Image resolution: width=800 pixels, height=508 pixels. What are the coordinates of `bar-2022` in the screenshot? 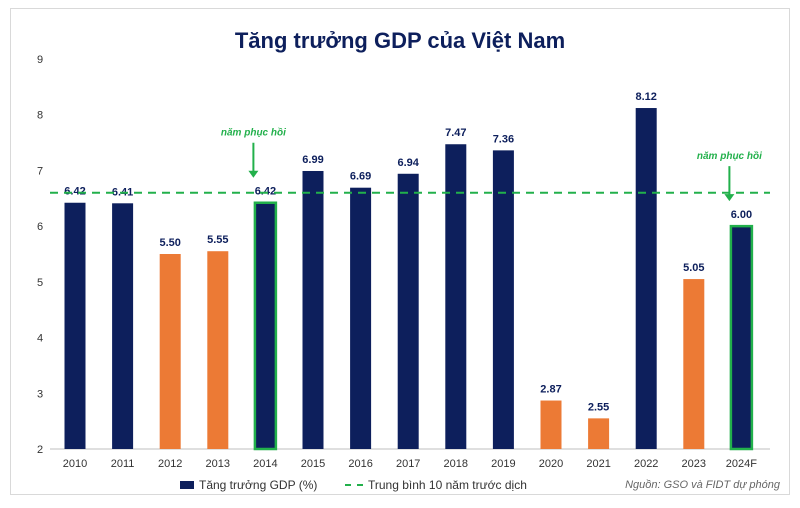 It's located at (646, 279).